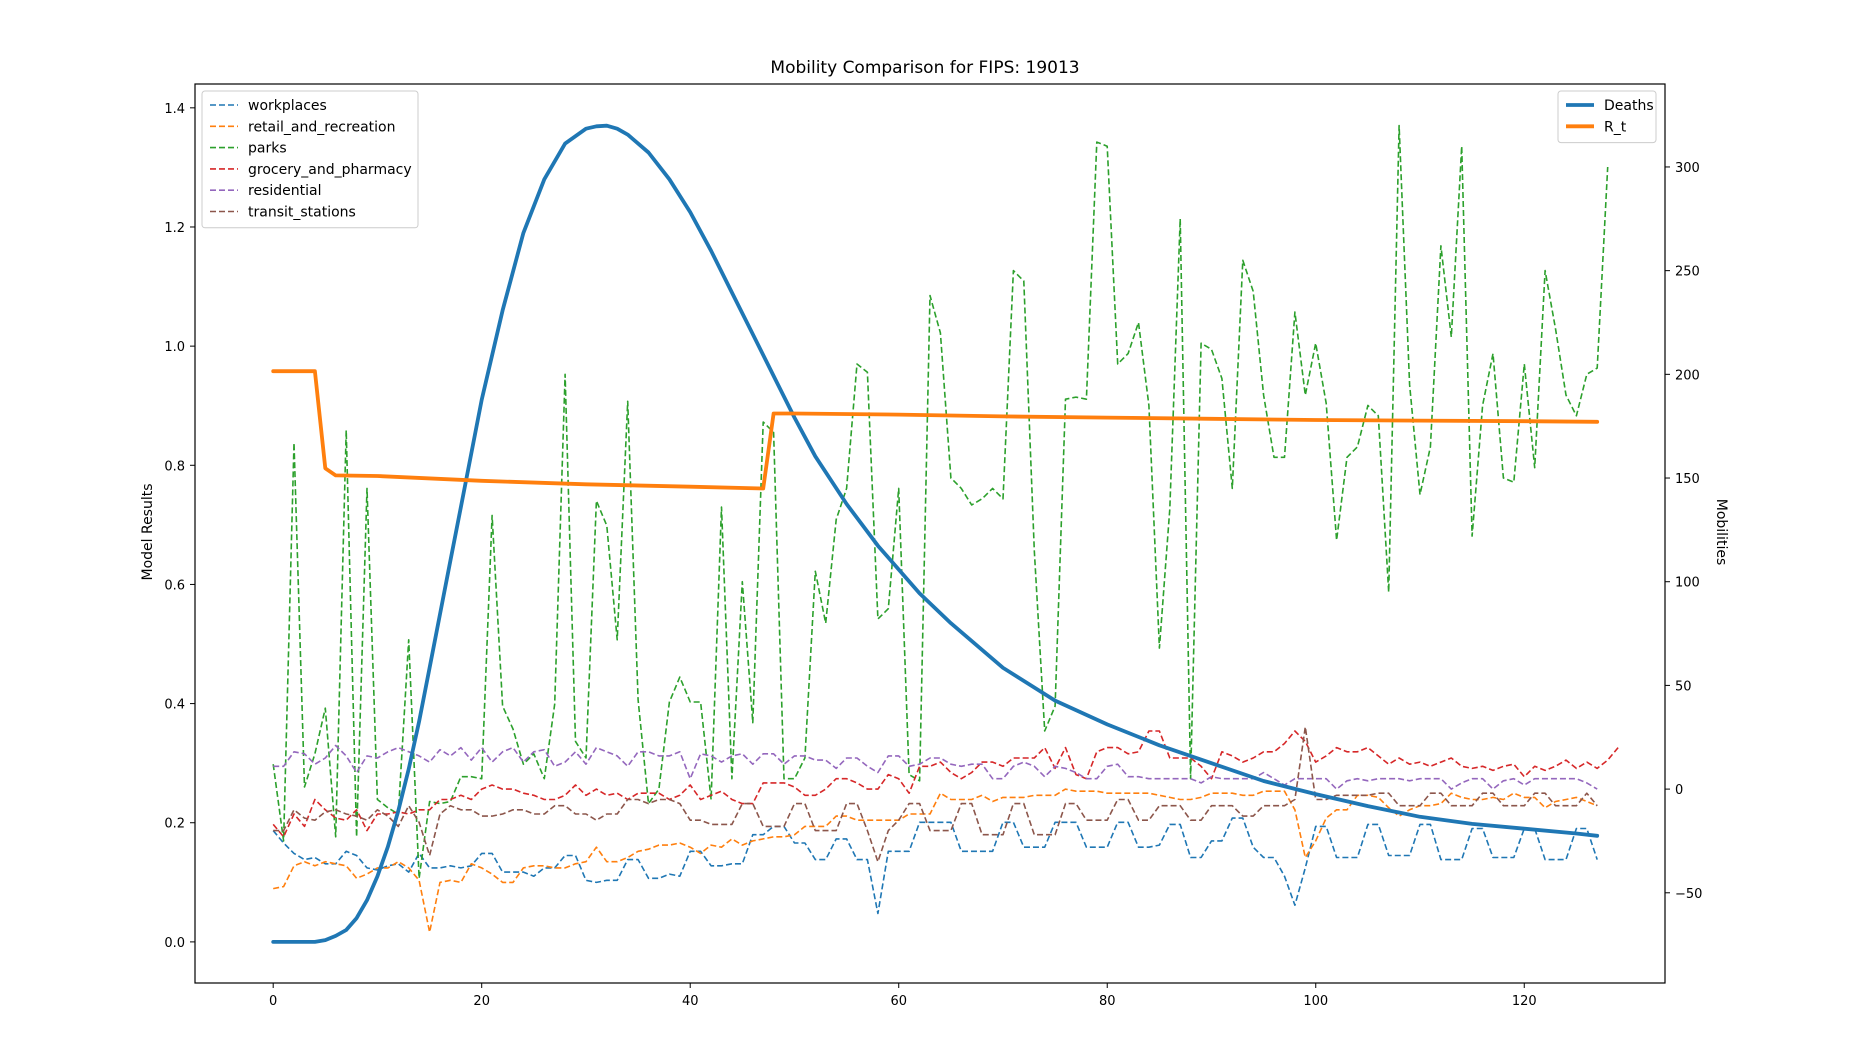 The height and width of the screenshot is (1050, 1850). I want to click on right-y-tick-label: 250, so click(1687, 272).